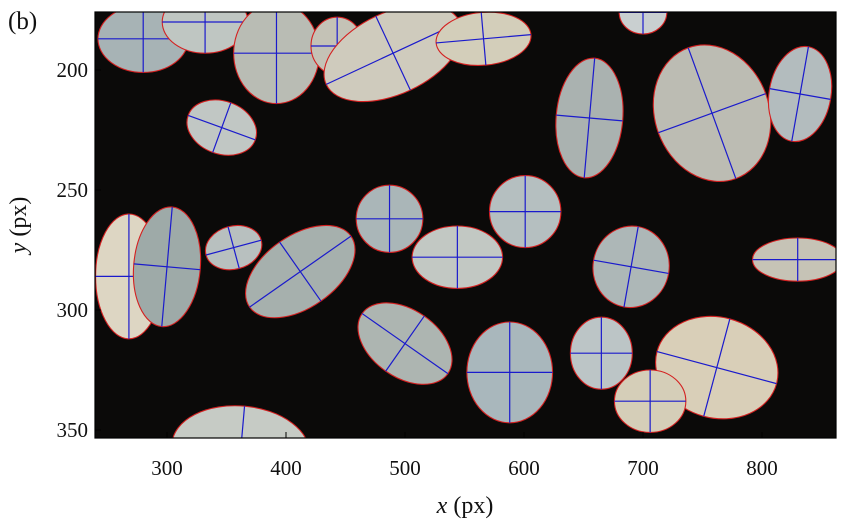  What do you see at coordinates (73, 430) in the screenshot?
I see `y-tick-label: 350` at bounding box center [73, 430].